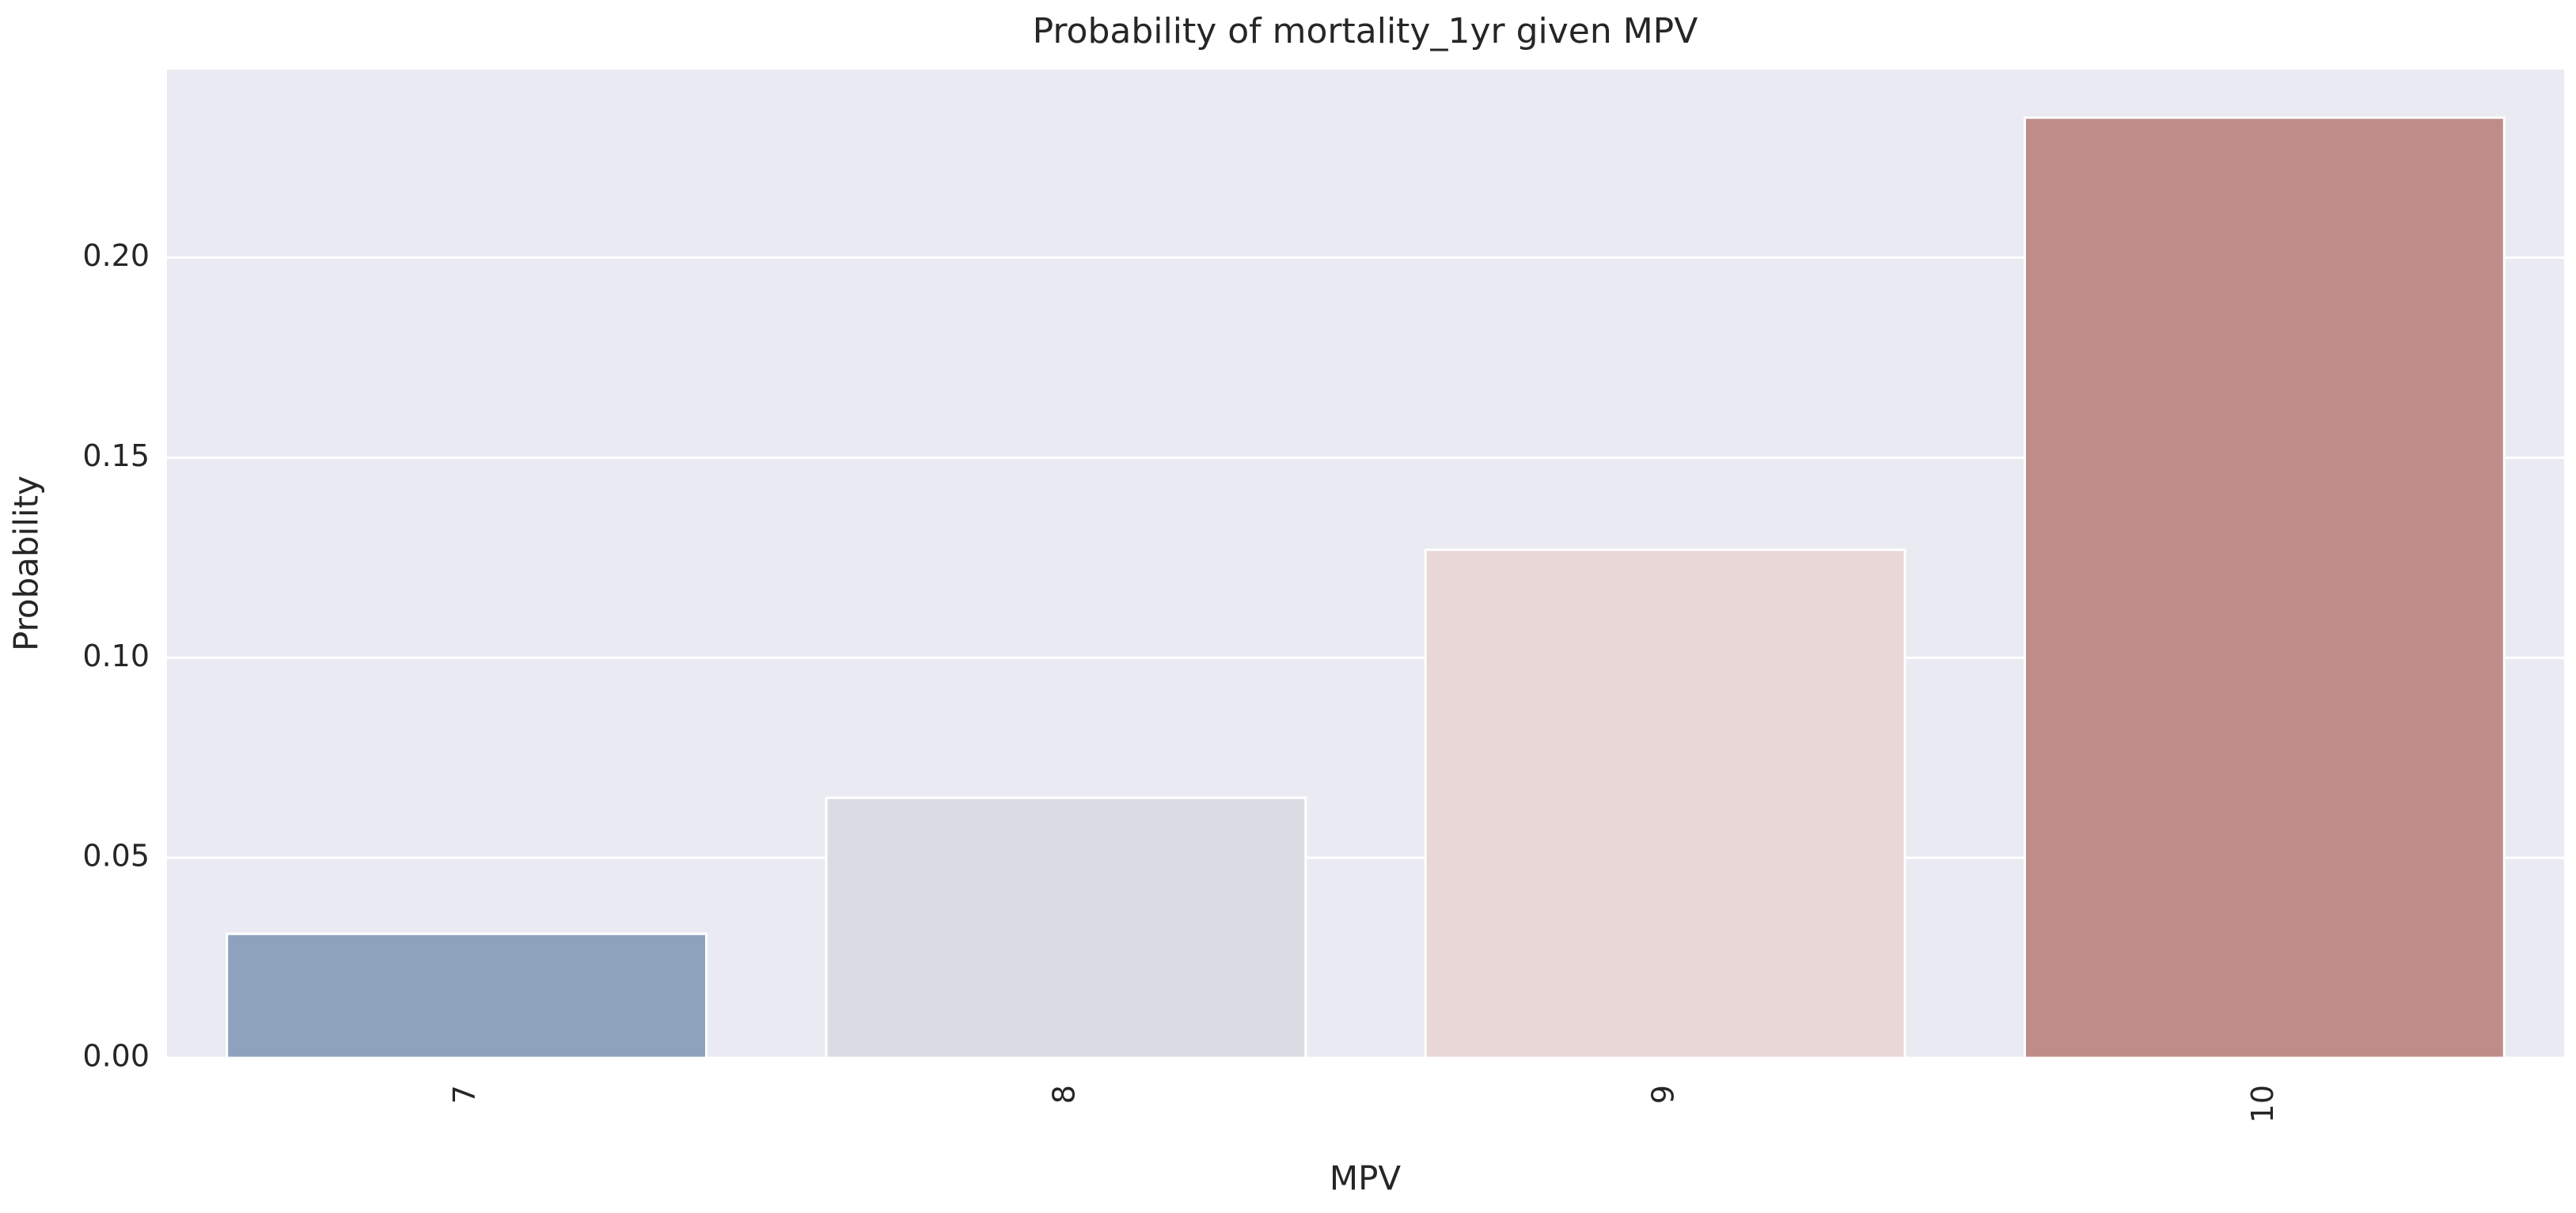 This screenshot has width=2576, height=1213. Describe the element at coordinates (116, 255) in the screenshot. I see `y-tick-label: 0.20` at that location.